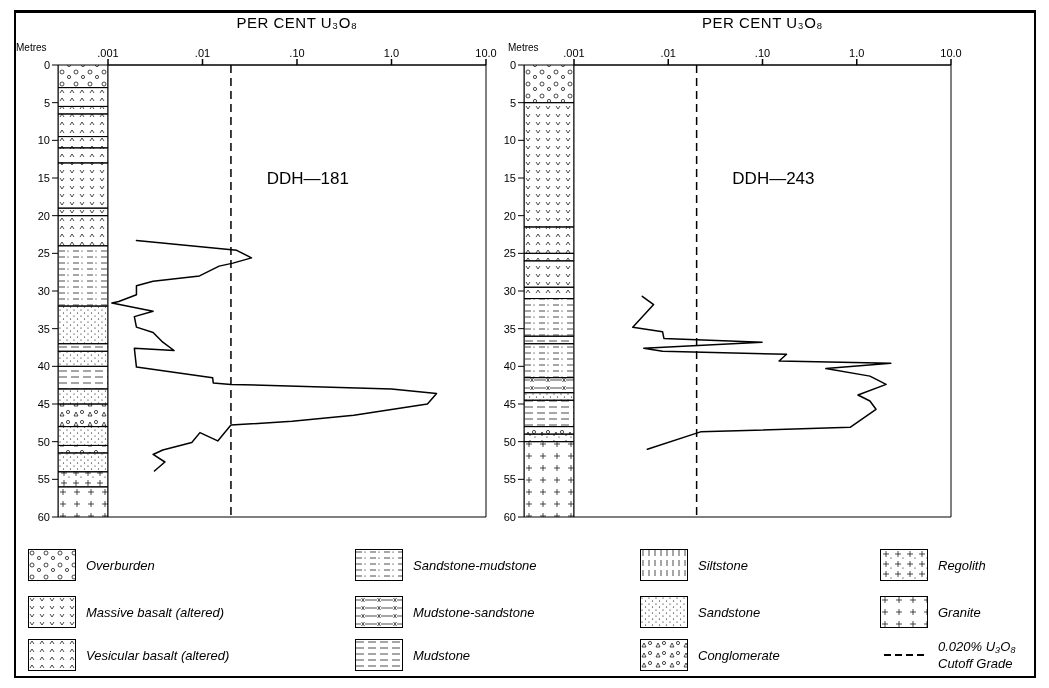 This screenshot has height=688, width=1049. Describe the element at coordinates (475, 565) in the screenshot. I see `text: Sandstone-mudstone` at that location.